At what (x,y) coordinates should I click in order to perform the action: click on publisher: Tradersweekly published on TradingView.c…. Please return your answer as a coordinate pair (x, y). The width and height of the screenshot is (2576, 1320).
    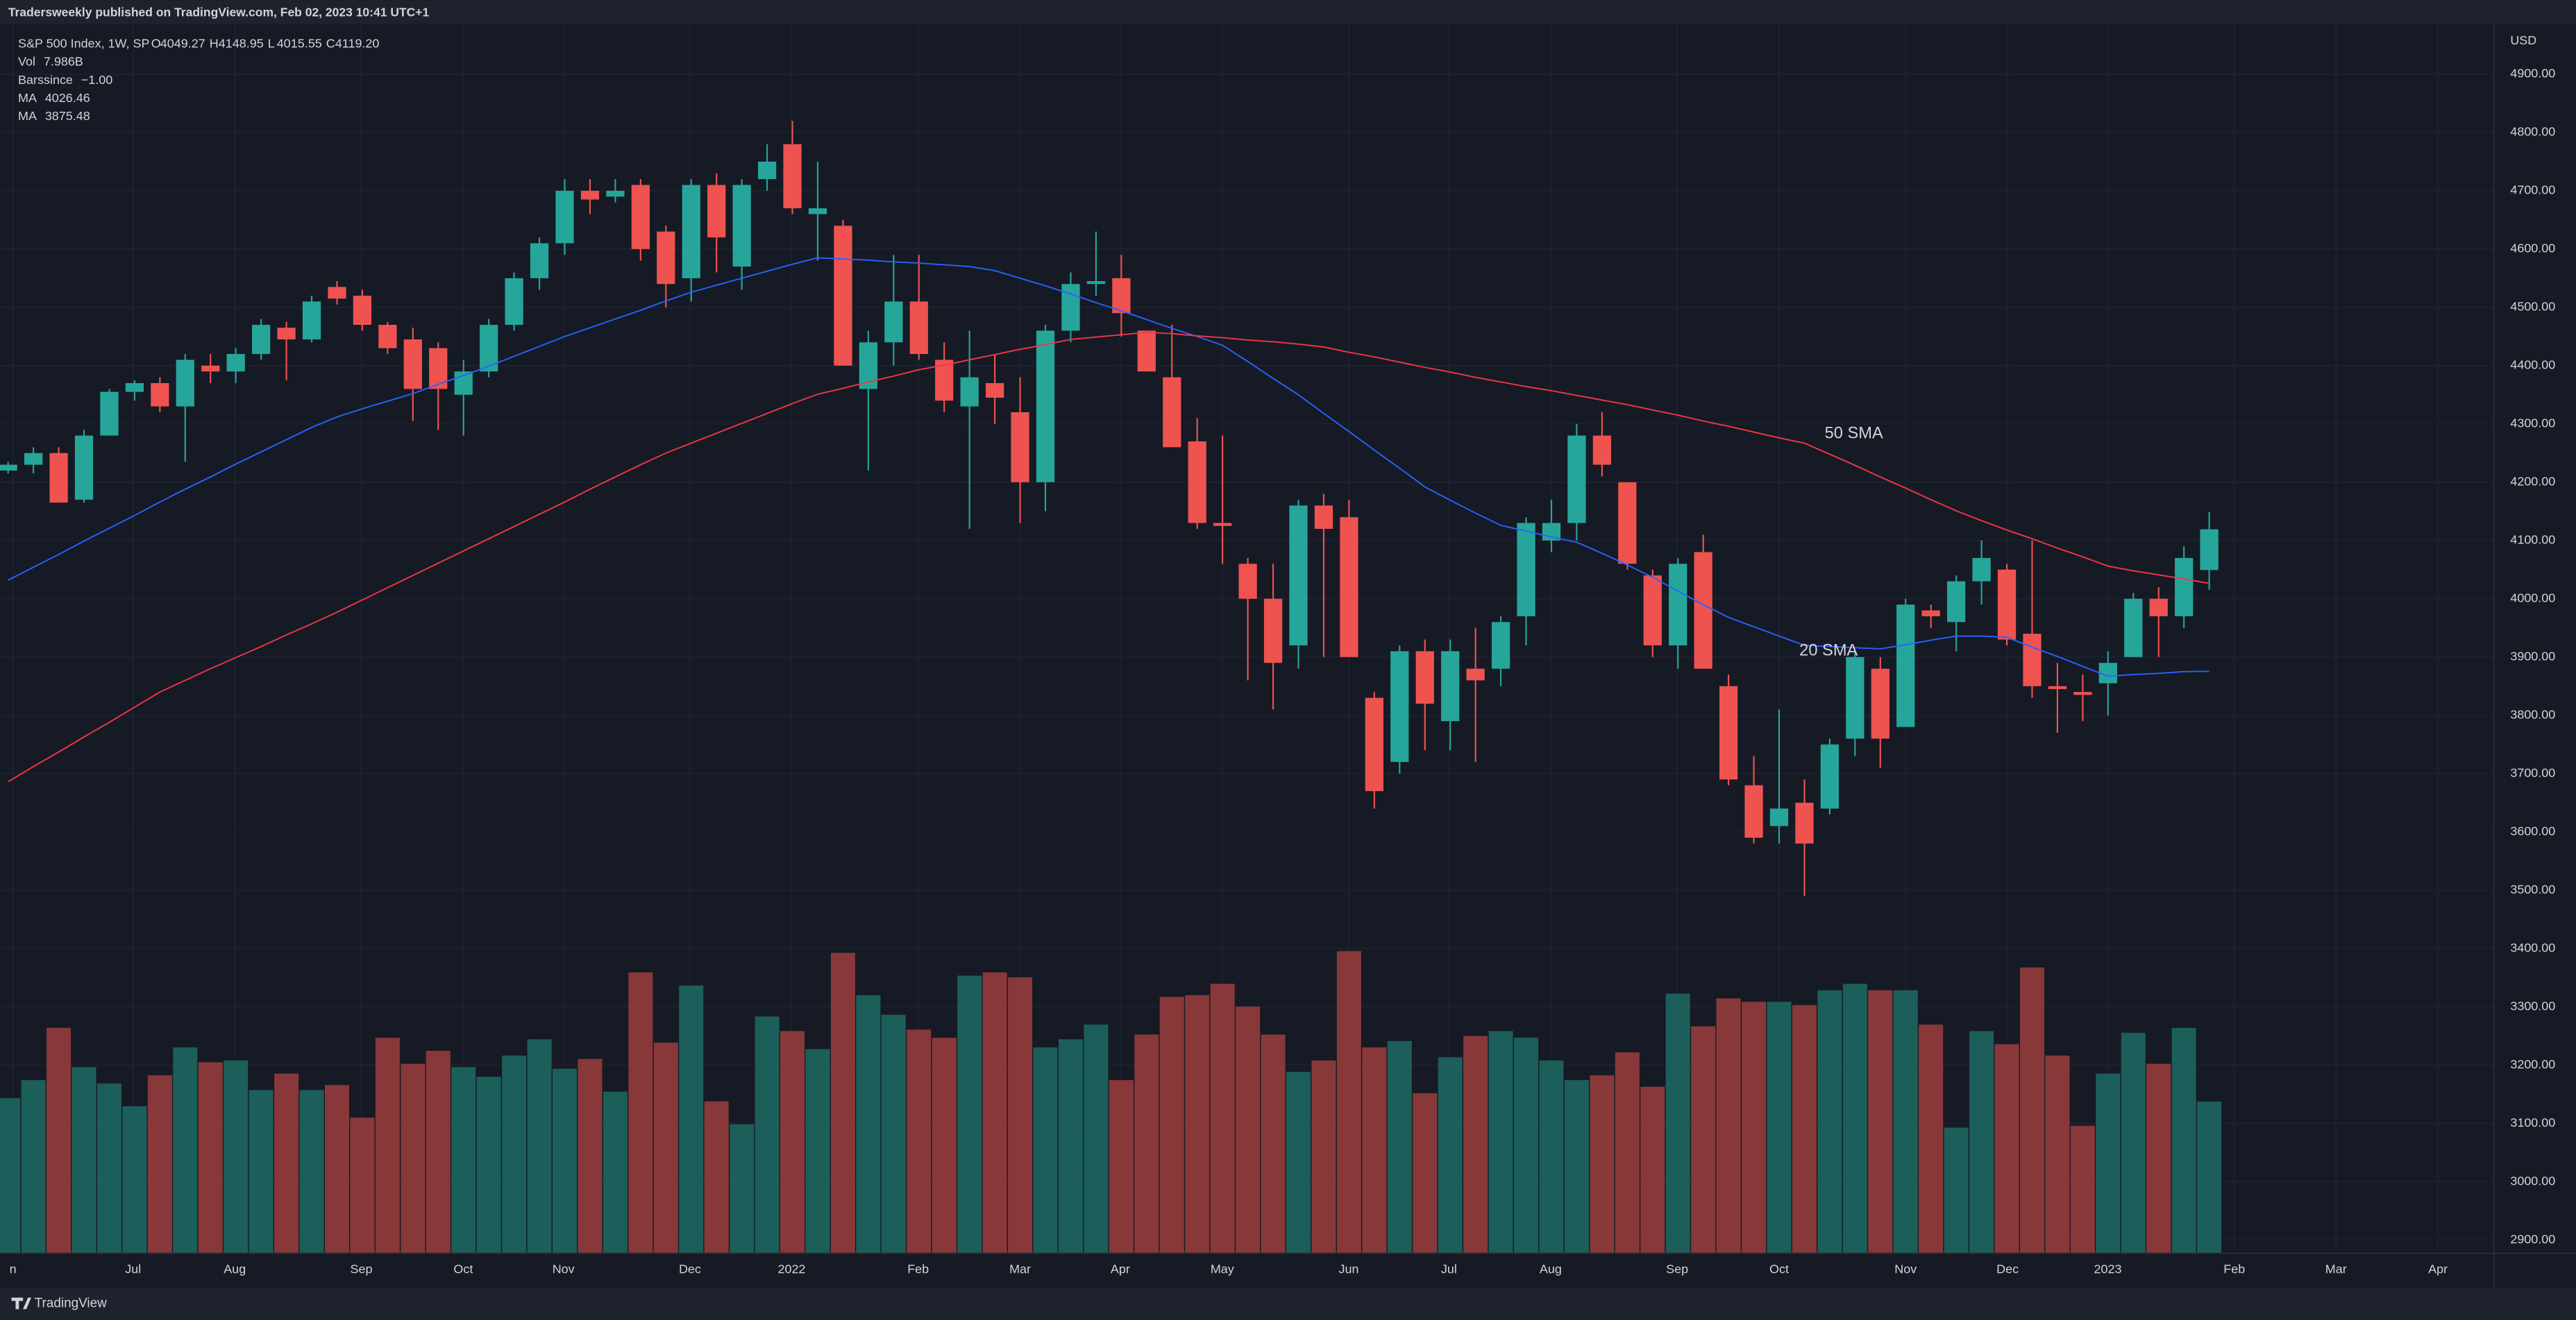
    Looking at the image, I should click on (219, 12).